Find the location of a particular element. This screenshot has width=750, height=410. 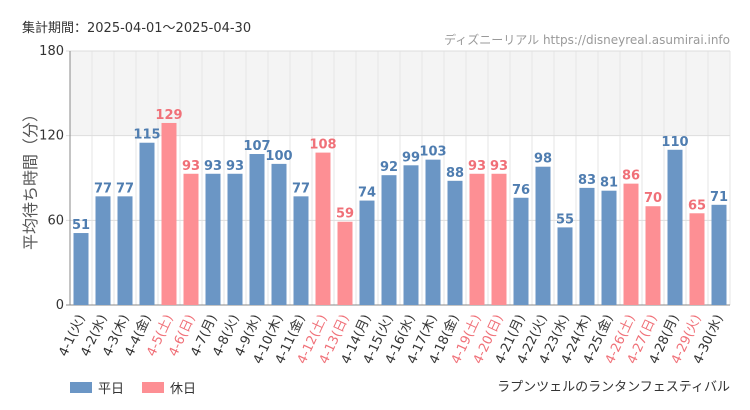

collection-period: 集計期間：2025-04-01～2025-04-30 is located at coordinates (137, 28).